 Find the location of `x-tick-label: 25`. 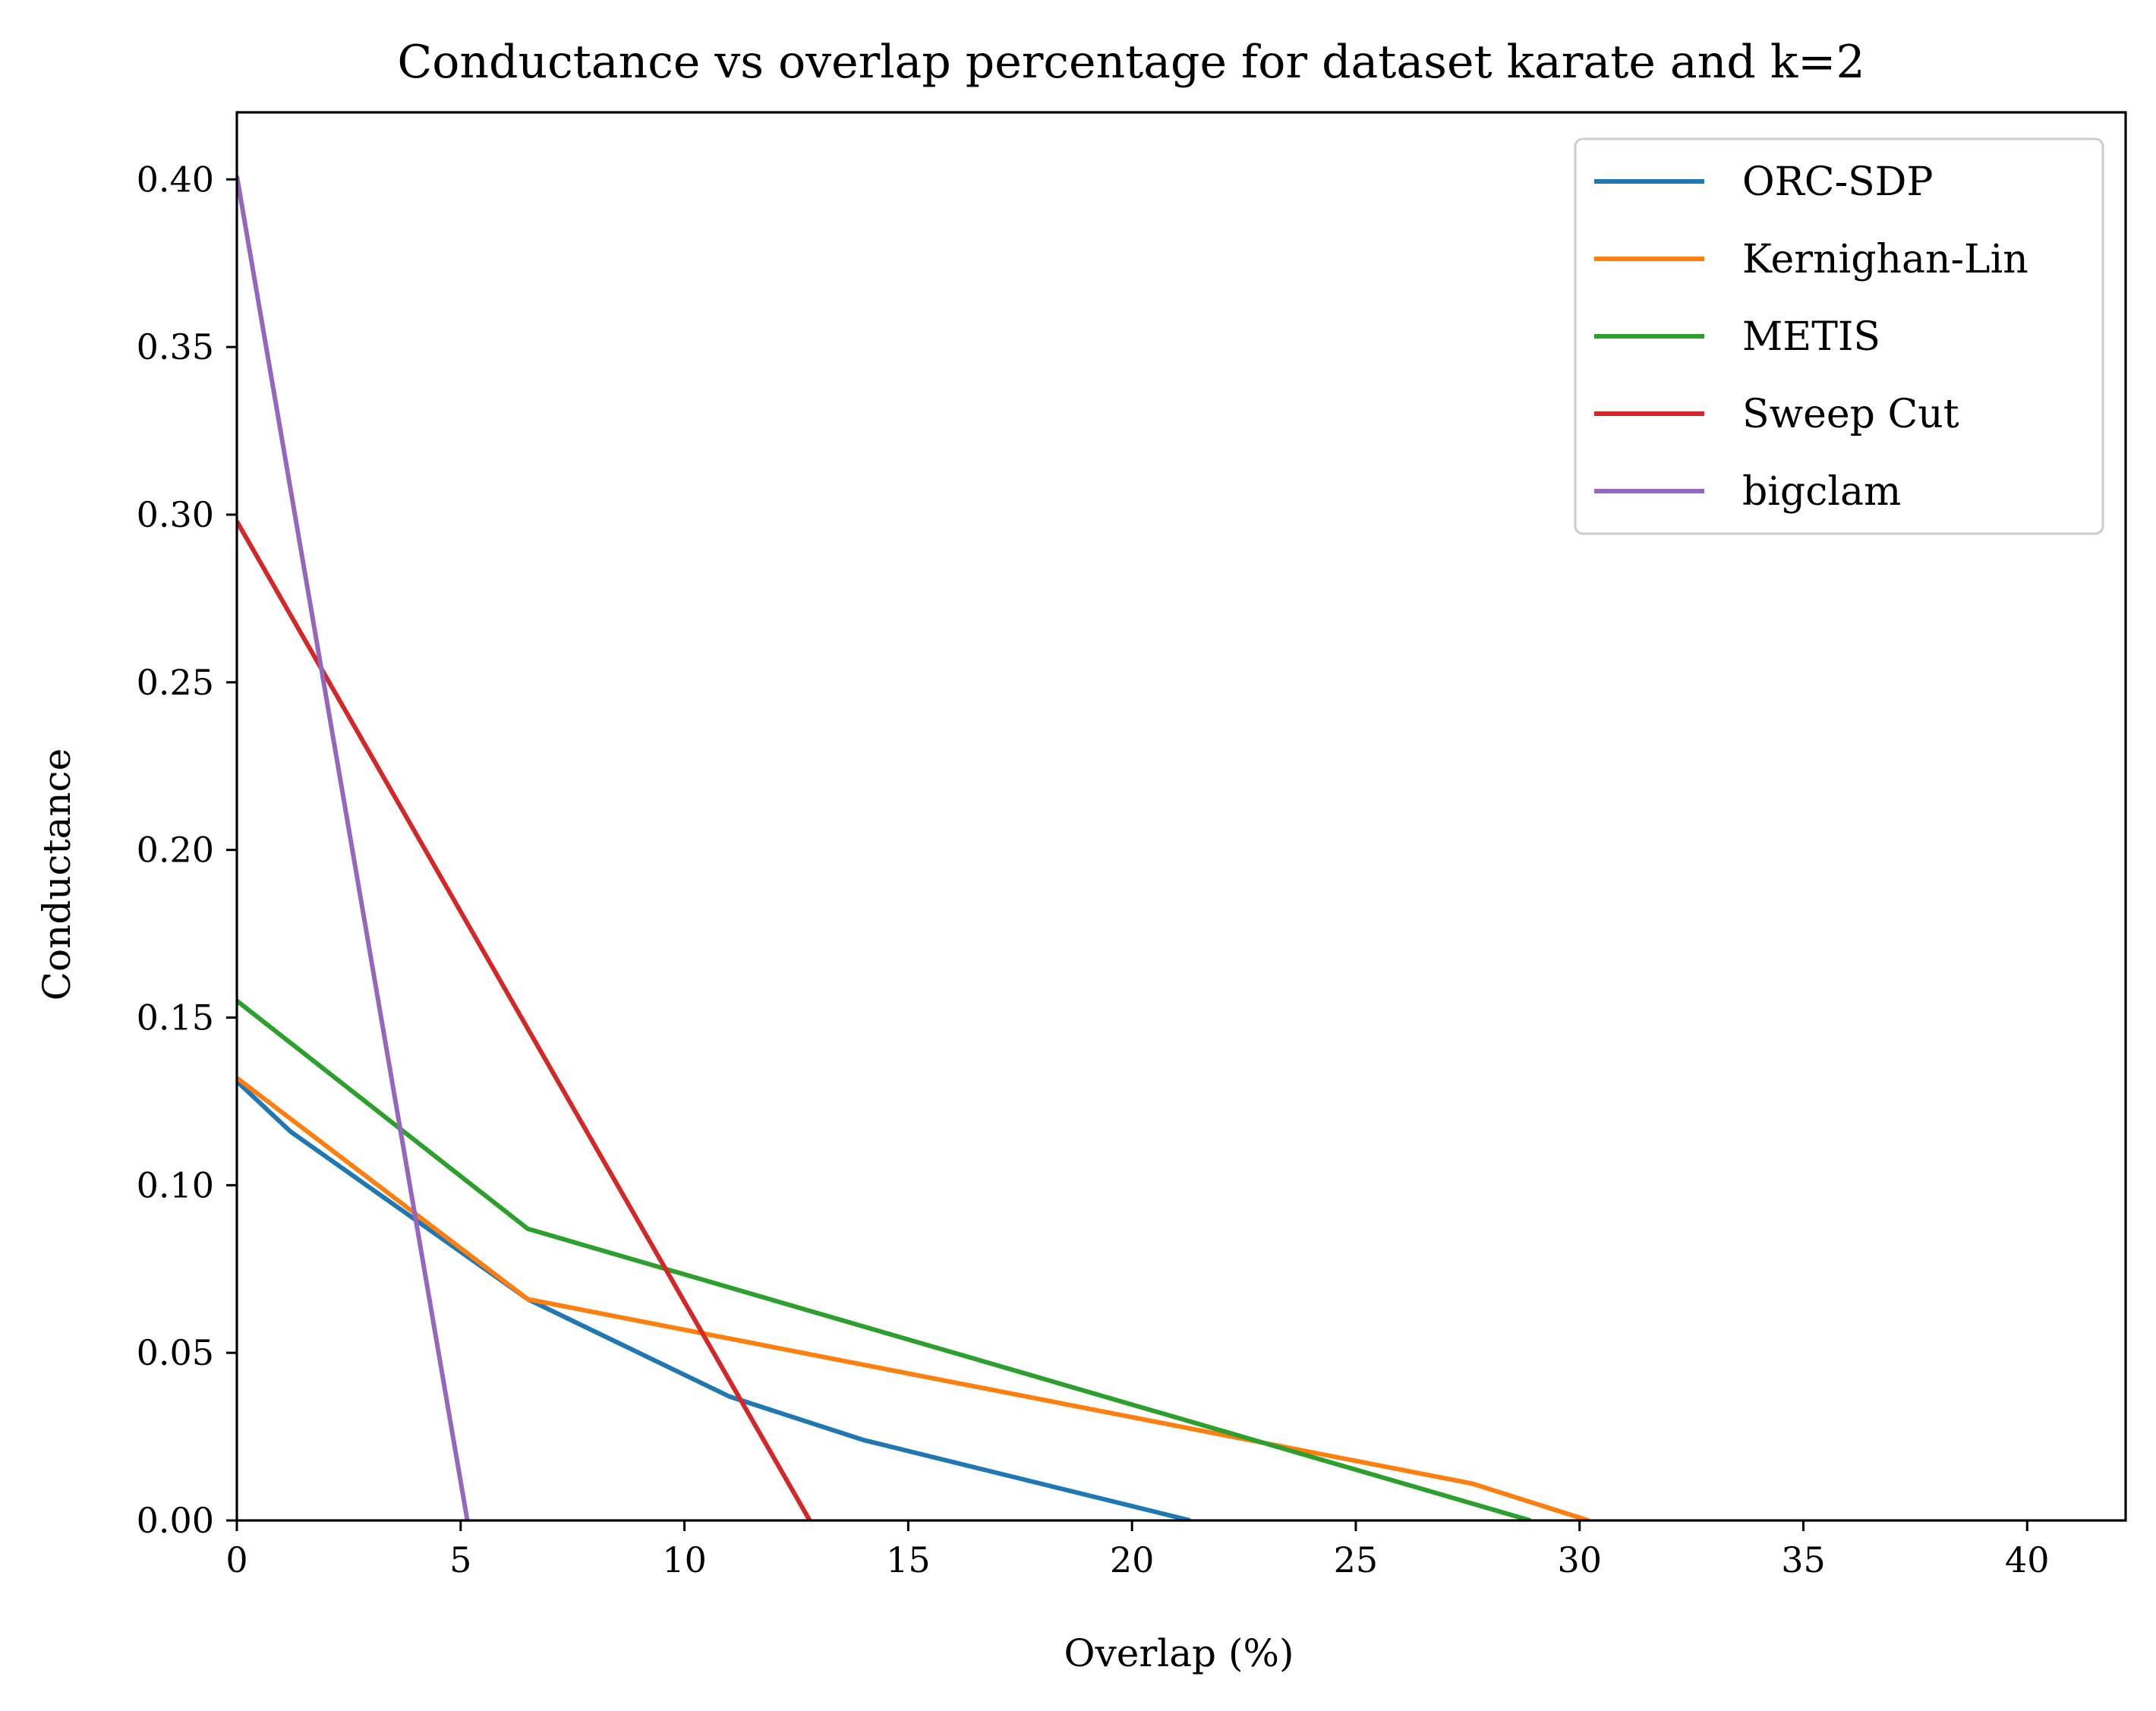

x-tick-label: 25 is located at coordinates (1356, 1559).